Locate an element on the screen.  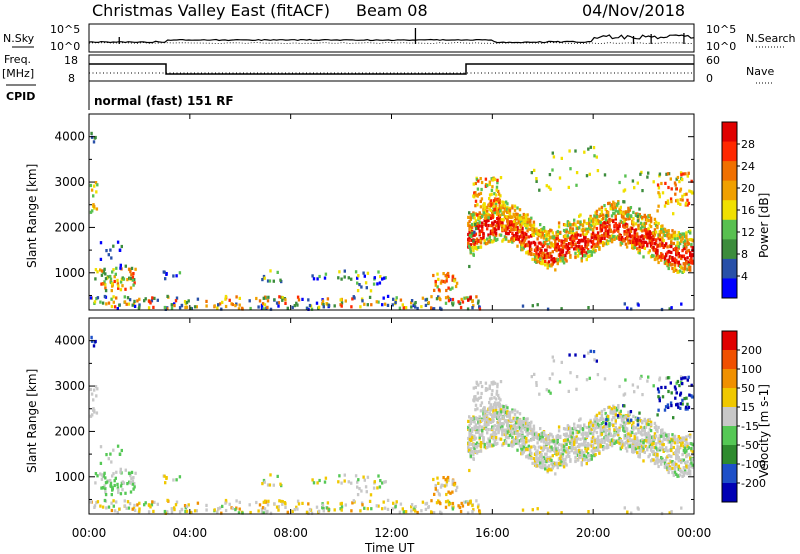
x-axis-label: Time UT is located at coordinates (389, 547).